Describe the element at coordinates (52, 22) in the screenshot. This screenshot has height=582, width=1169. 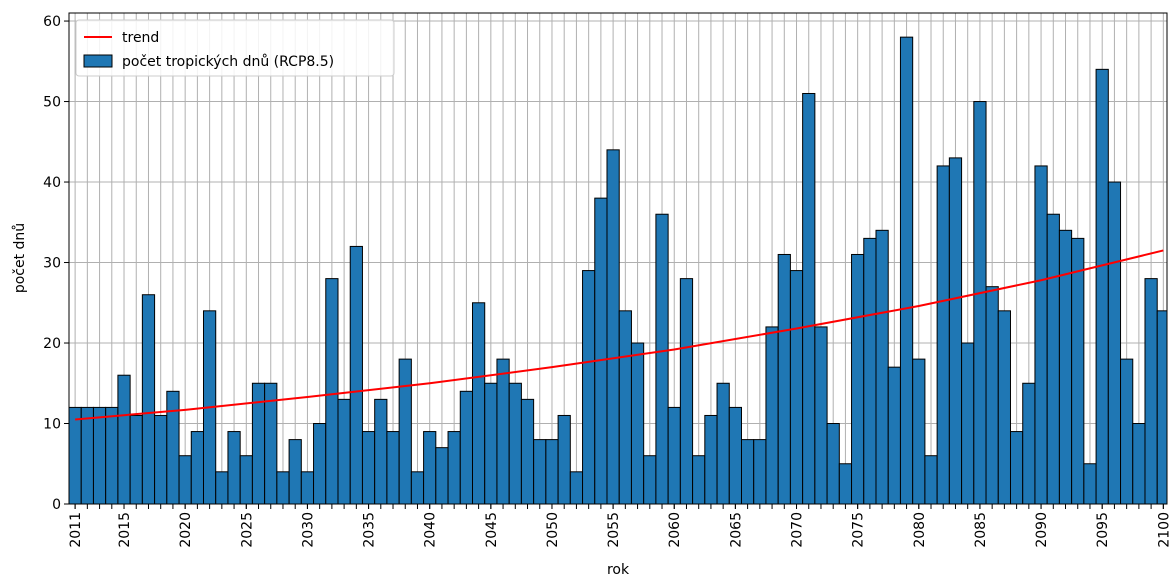
I see `y-tick-label: 60` at that location.